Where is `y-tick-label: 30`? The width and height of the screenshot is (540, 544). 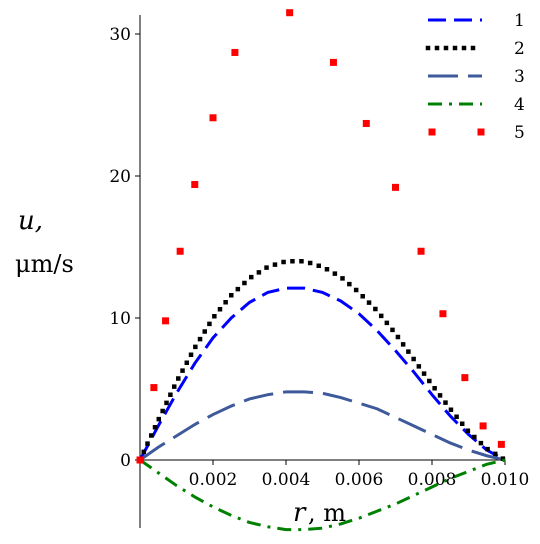
y-tick-label: 30 is located at coordinates (120, 35).